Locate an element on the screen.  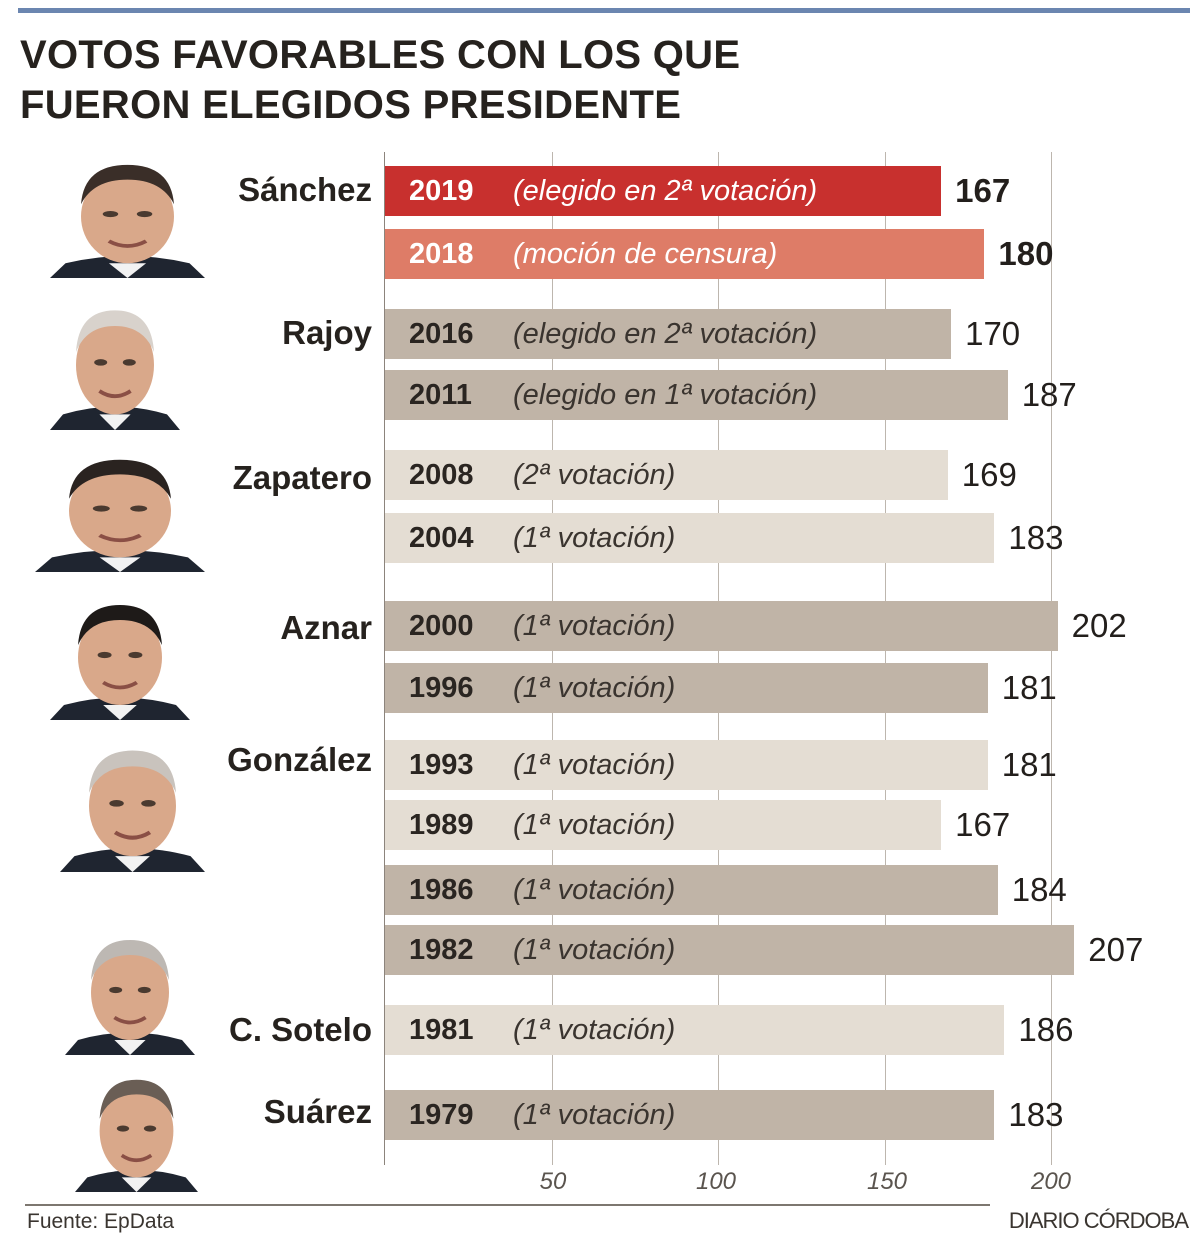
bar-year-label: 1982 is located at coordinates (441, 950).